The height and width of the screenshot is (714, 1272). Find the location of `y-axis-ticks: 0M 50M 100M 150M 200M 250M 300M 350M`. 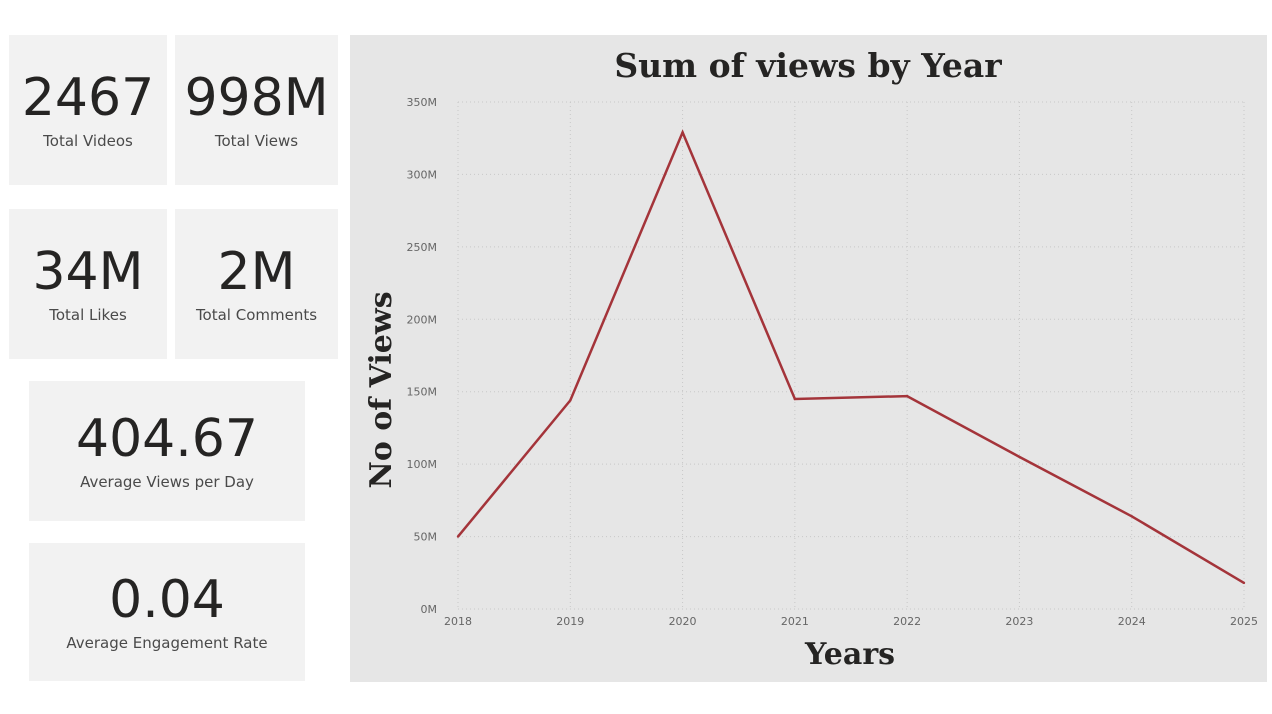

y-axis-ticks: 0M 50M 100M 150M 200M 250M 300M 350M is located at coordinates (422, 356).